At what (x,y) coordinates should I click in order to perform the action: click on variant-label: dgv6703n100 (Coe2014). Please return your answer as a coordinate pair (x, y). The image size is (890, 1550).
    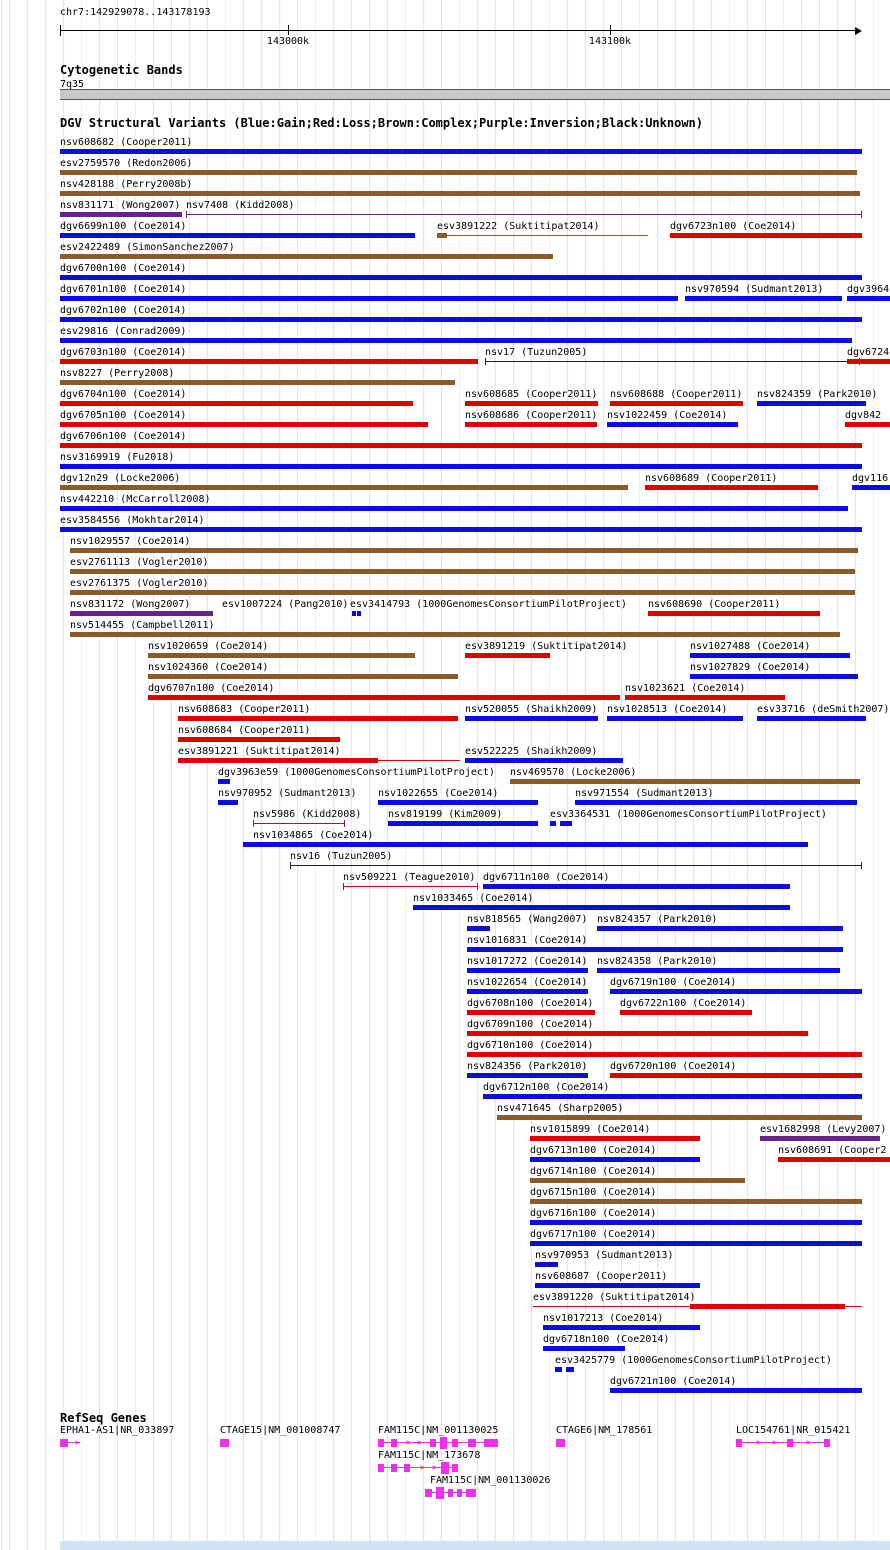
    Looking at the image, I should click on (123, 352).